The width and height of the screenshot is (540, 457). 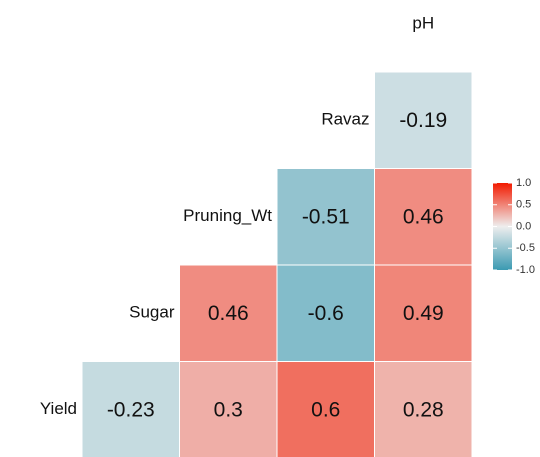 I want to click on cell-value: 0.28, so click(x=423, y=409).